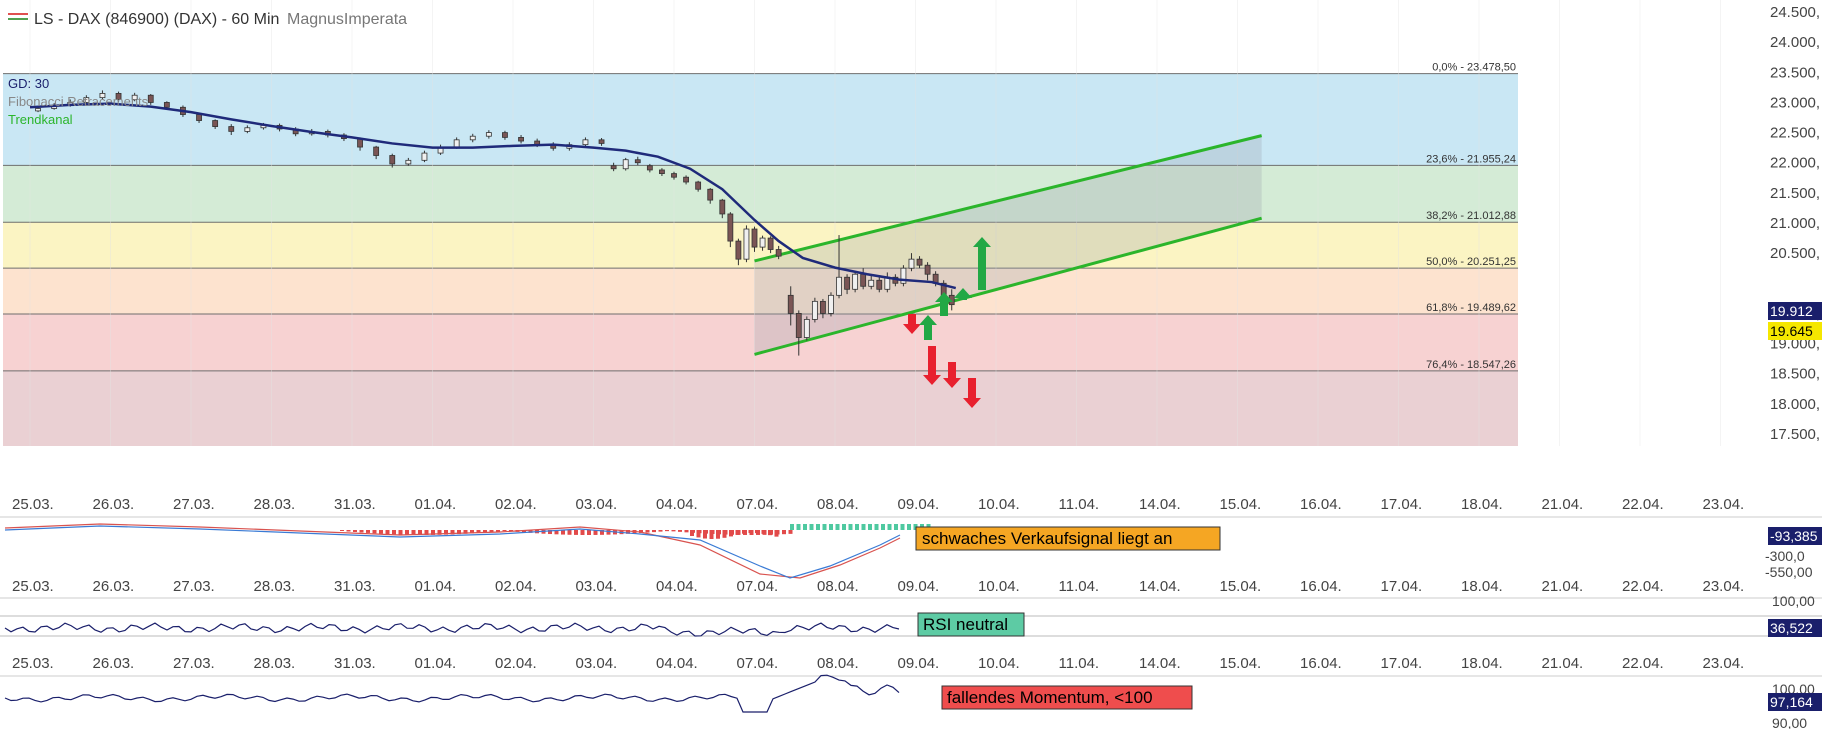  I want to click on momentum-value-tag-bg, so click(1795, 702).